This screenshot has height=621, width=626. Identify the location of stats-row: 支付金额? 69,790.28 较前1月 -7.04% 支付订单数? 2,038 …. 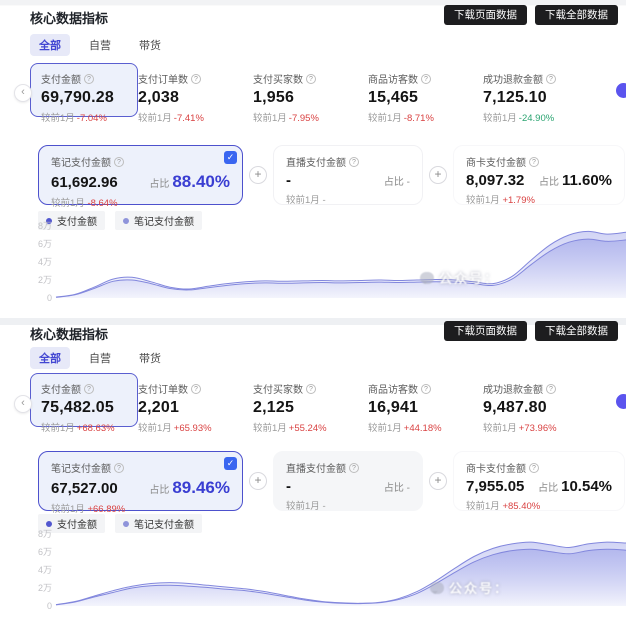
(313, 93).